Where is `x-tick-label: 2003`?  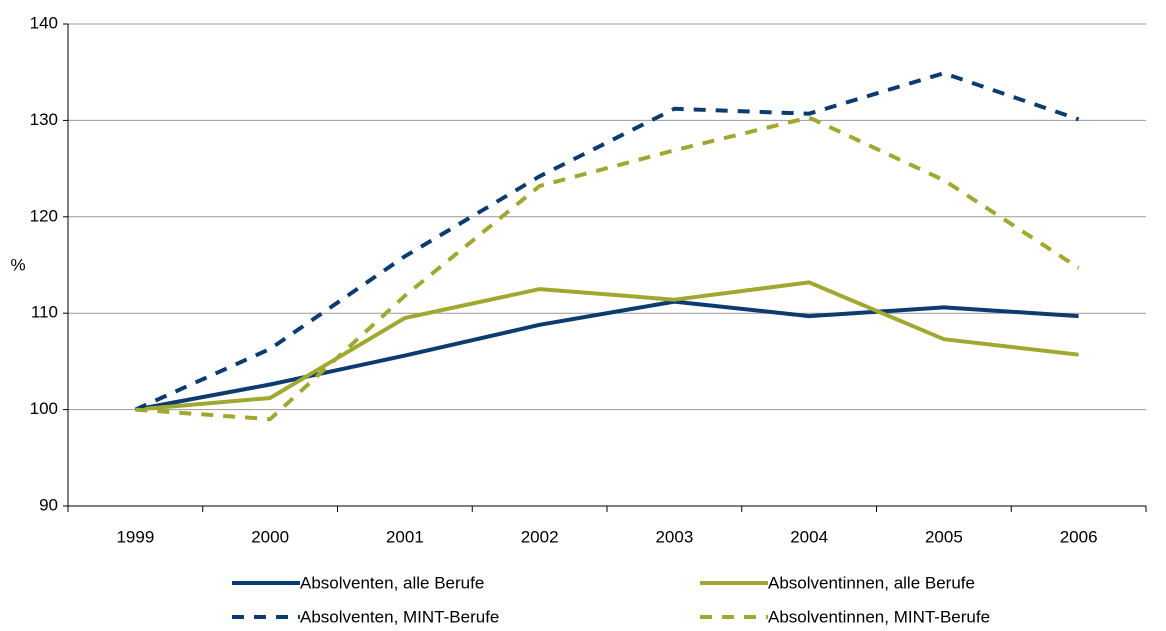
x-tick-label: 2003 is located at coordinates (674, 536).